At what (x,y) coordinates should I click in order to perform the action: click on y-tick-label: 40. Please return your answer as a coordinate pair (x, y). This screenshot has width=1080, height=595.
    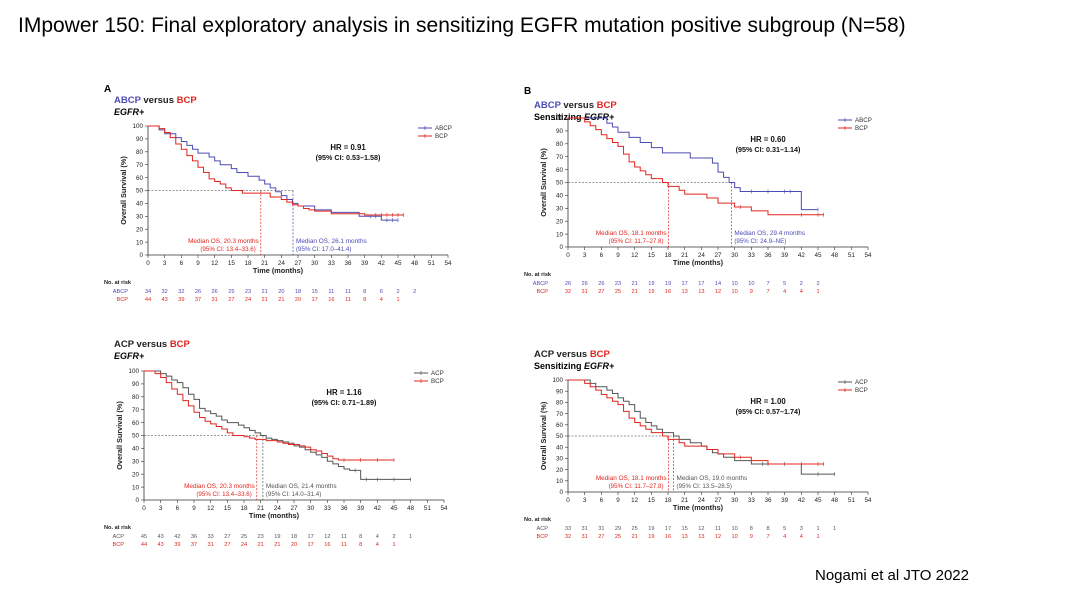
    Looking at the image, I should click on (560, 196).